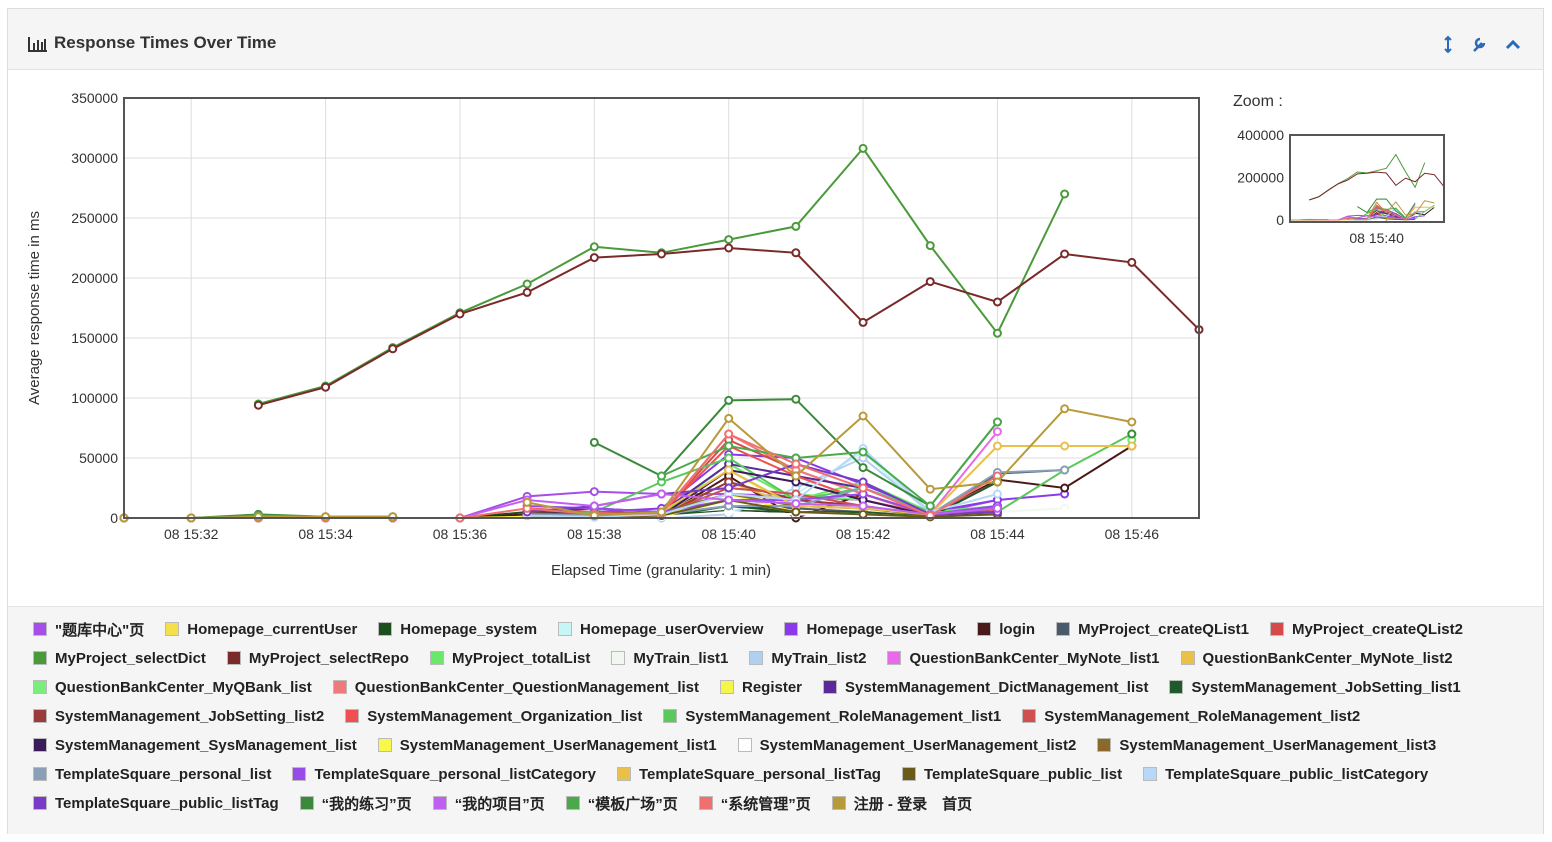 The height and width of the screenshot is (842, 1552). Describe the element at coordinates (759, 774) in the screenshot. I see `legend-label: TemplateSquare_personal_listTag` at that location.